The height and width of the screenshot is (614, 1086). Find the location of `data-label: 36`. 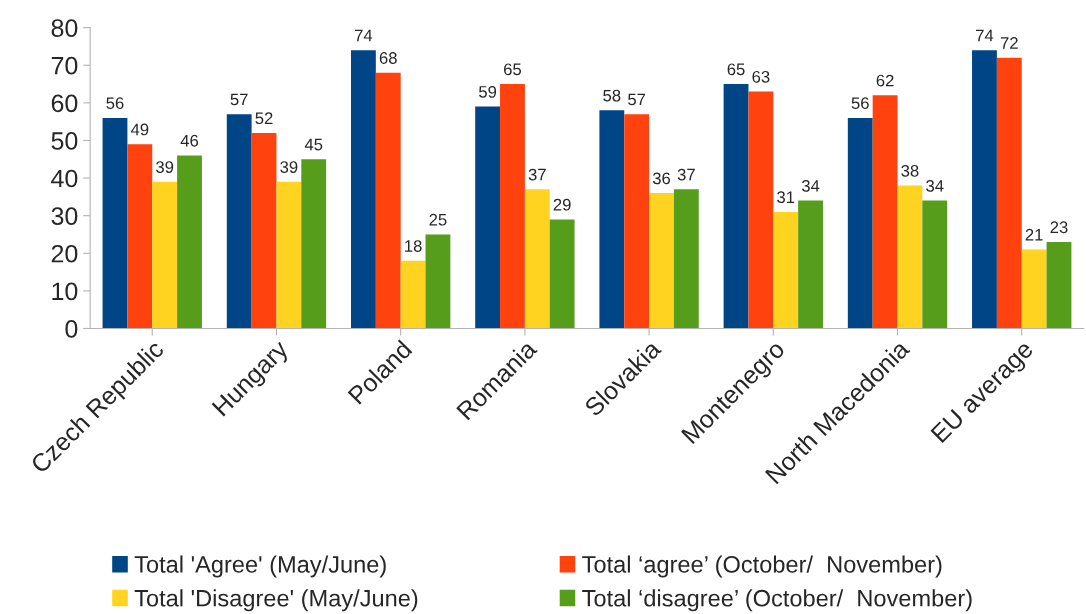

data-label: 36 is located at coordinates (661, 178).